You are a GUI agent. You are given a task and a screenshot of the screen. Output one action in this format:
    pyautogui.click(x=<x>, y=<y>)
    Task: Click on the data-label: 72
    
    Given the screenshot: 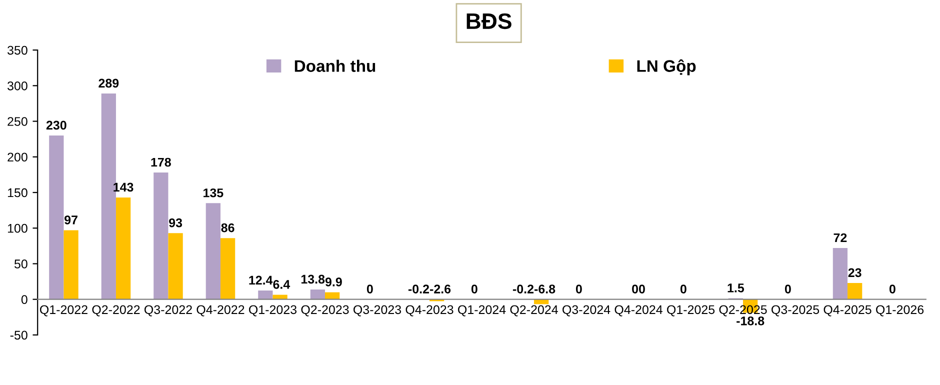 What is the action you would take?
    pyautogui.click(x=840, y=237)
    